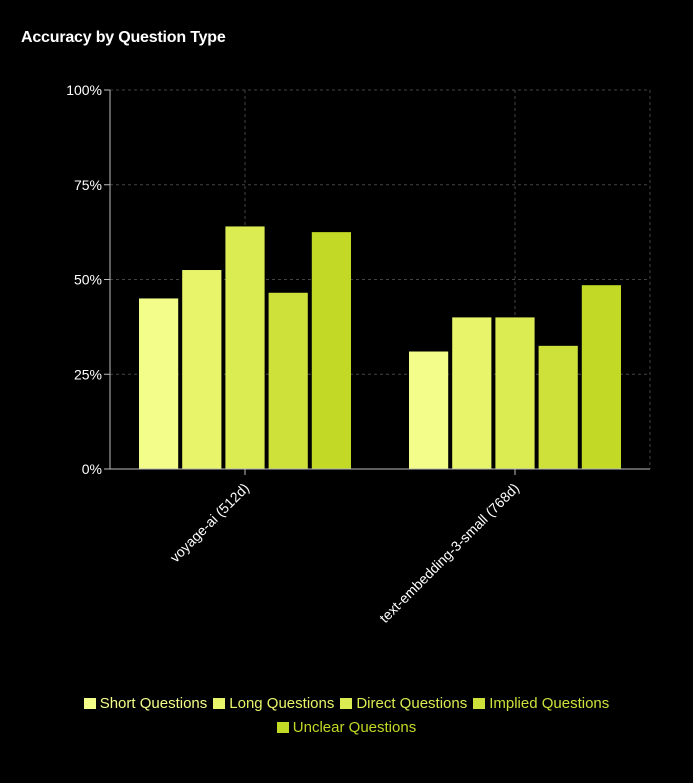 The height and width of the screenshot is (783, 693). Describe the element at coordinates (92, 469) in the screenshot. I see `y-tick-label: 0%` at that location.